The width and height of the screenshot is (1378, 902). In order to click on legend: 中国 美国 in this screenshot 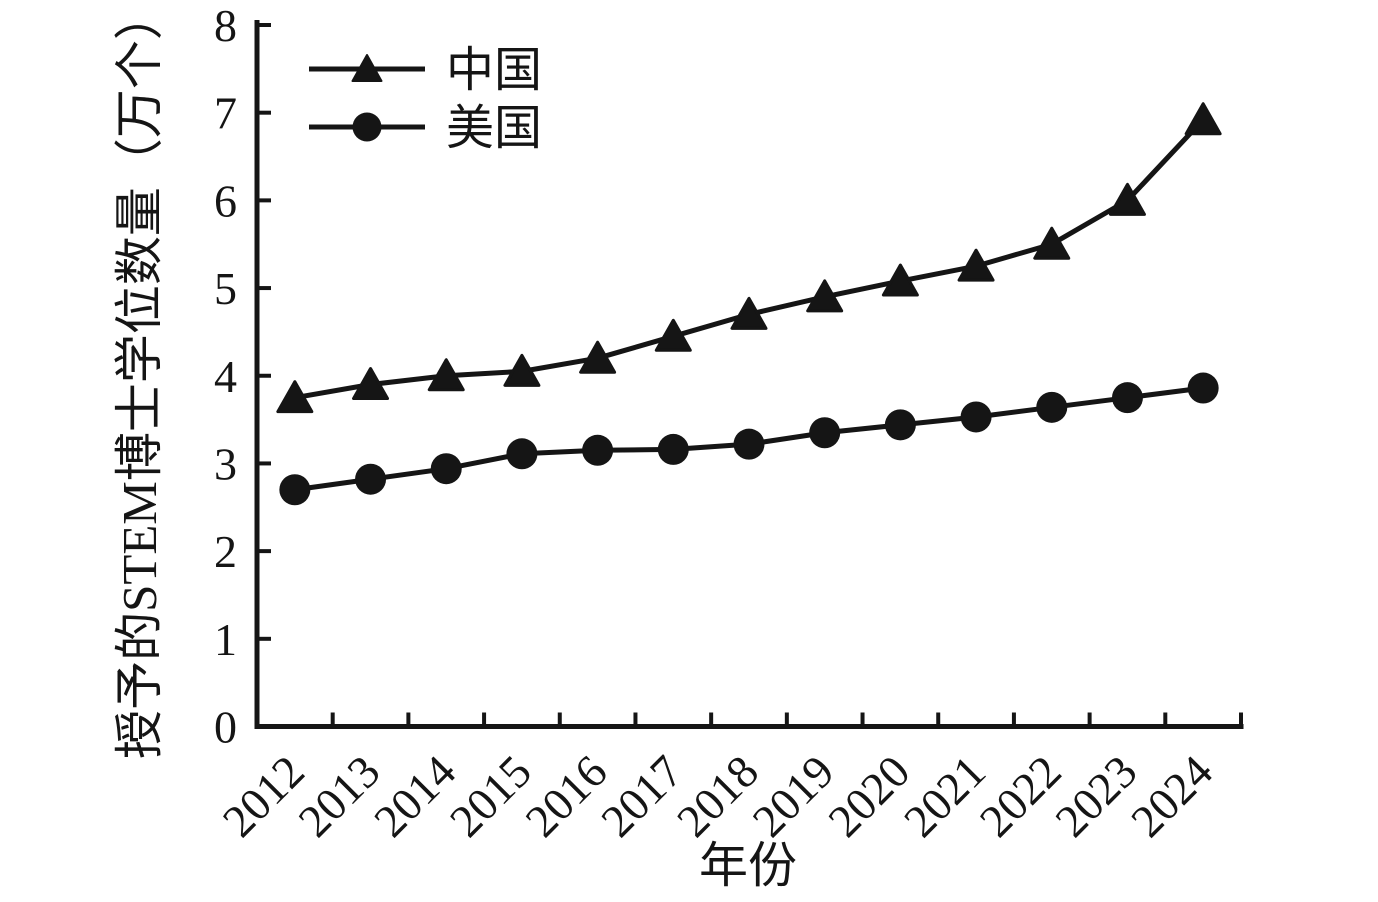, I will do `click(425, 99)`.